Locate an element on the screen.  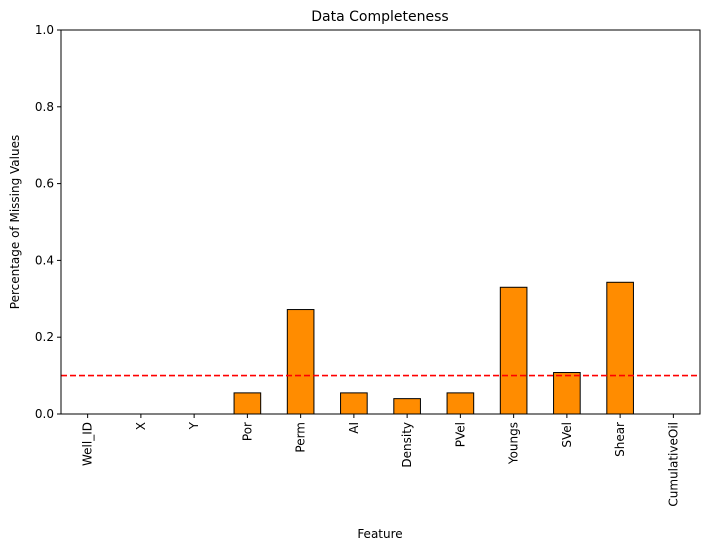
x-tick-label: Shear is located at coordinates (620, 439).